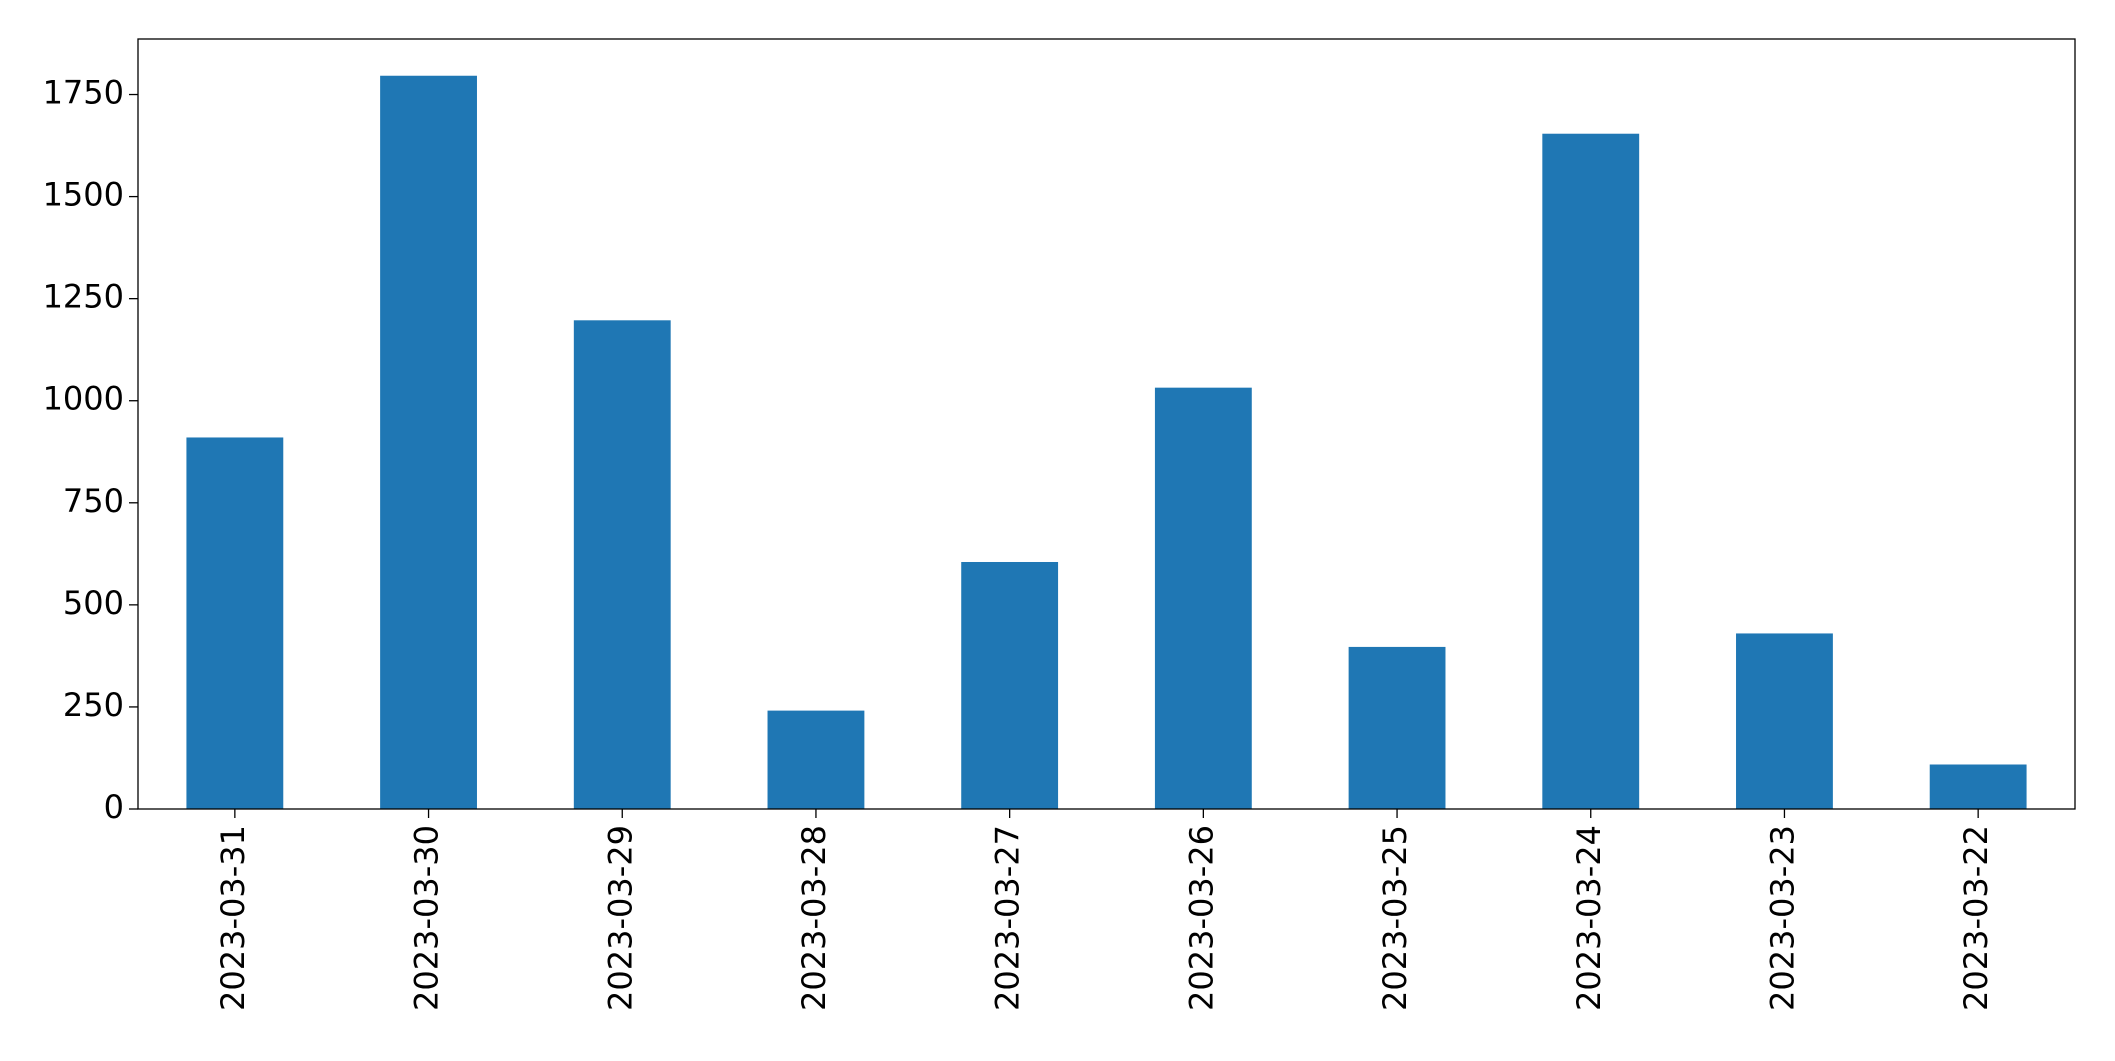 Image resolution: width=2115 pixels, height=1061 pixels. I want to click on x-tick-label: 2023-03-22, so click(1976, 918).